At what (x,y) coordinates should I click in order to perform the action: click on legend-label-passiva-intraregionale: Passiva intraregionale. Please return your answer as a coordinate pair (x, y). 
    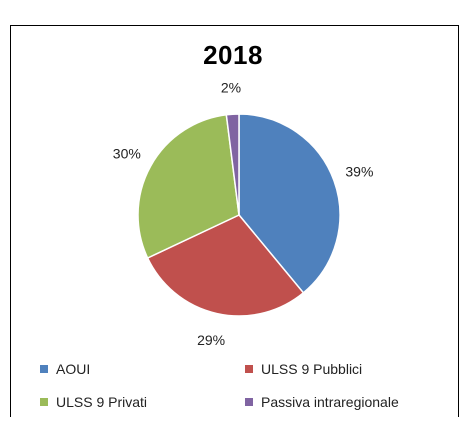
    Looking at the image, I should click on (330, 402).